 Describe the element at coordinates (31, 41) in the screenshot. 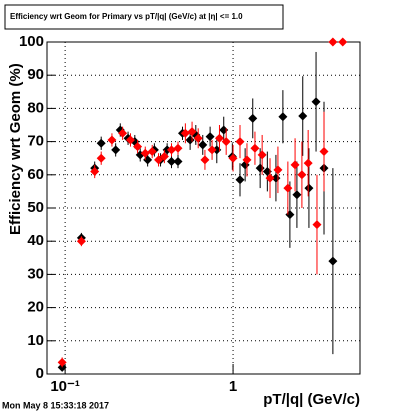

I see `y-tick-label: 100` at that location.